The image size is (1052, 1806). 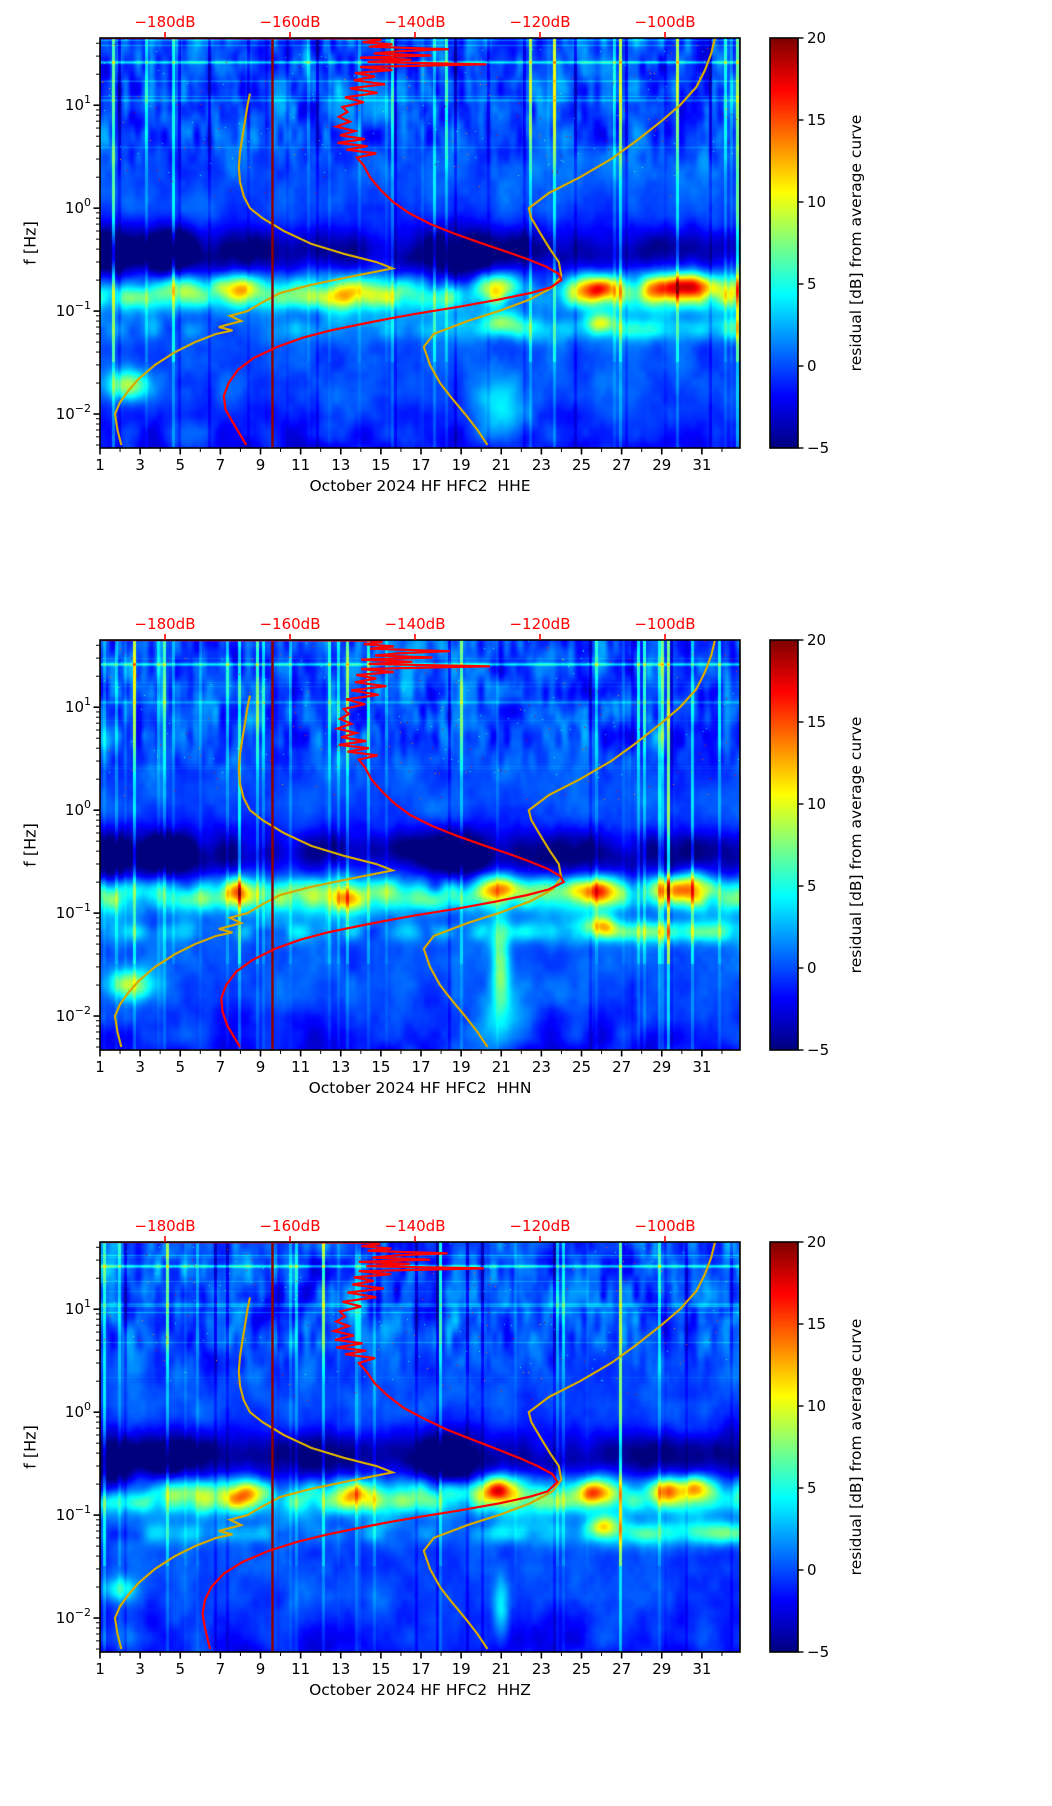 What do you see at coordinates (621, 1669) in the screenshot?
I see `svg-text: 27` at bounding box center [621, 1669].